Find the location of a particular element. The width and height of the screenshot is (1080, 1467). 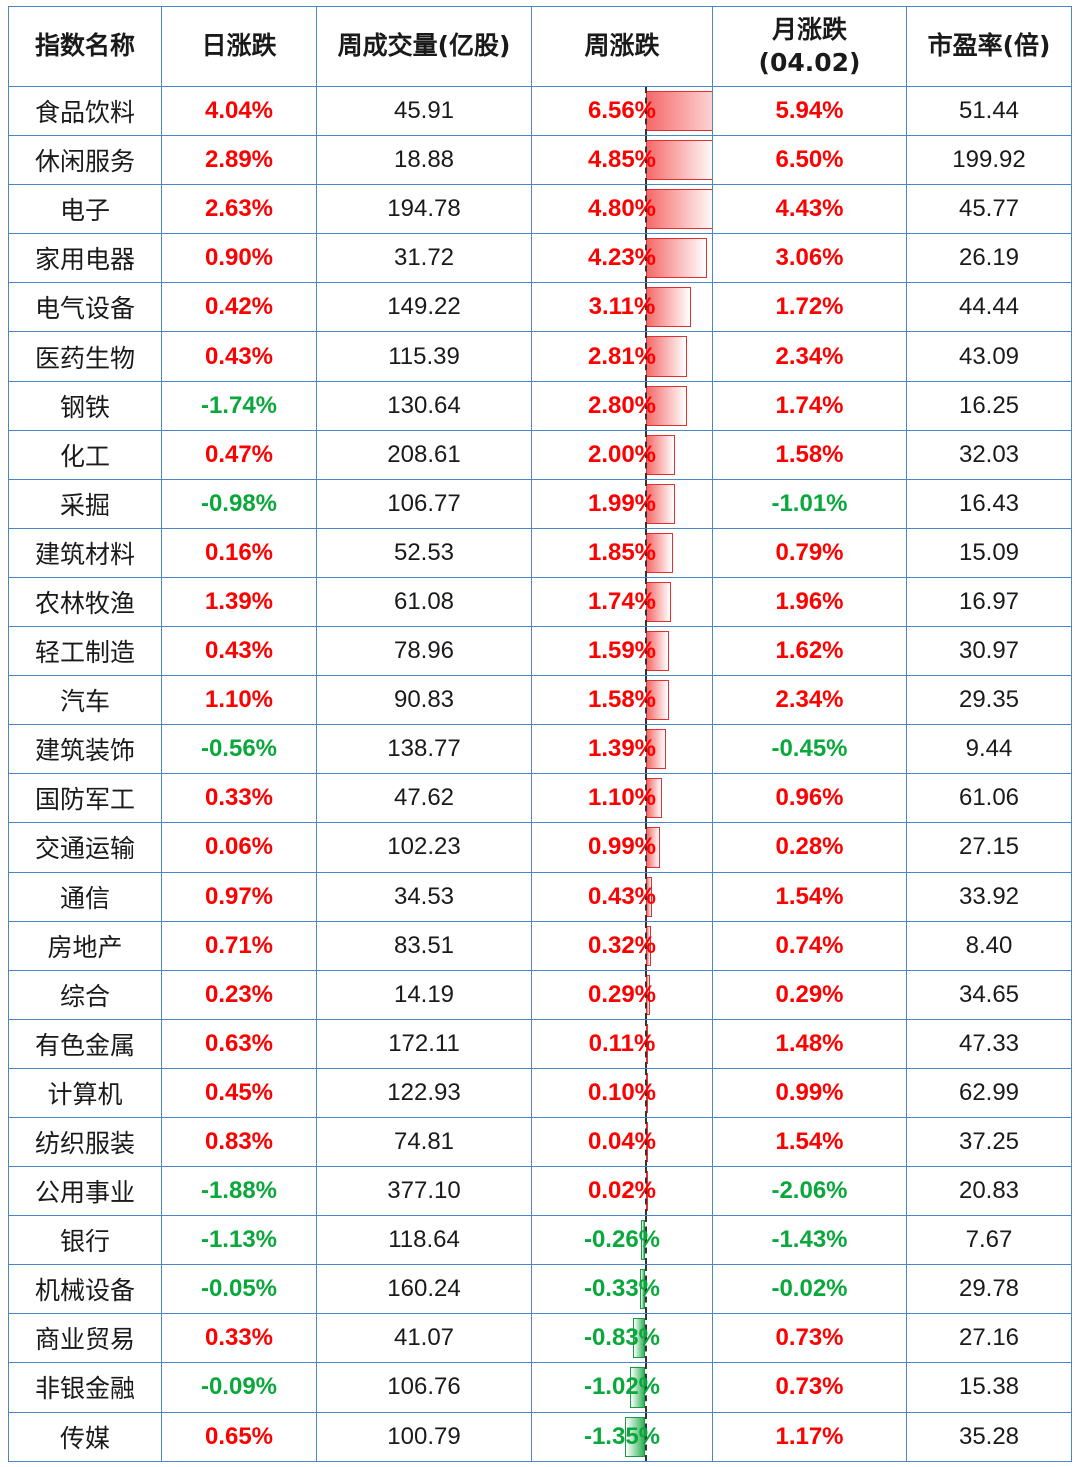

table-row: 化工 0.47% 208.61 2.00% 1.58% 32.03 is located at coordinates (540, 454).